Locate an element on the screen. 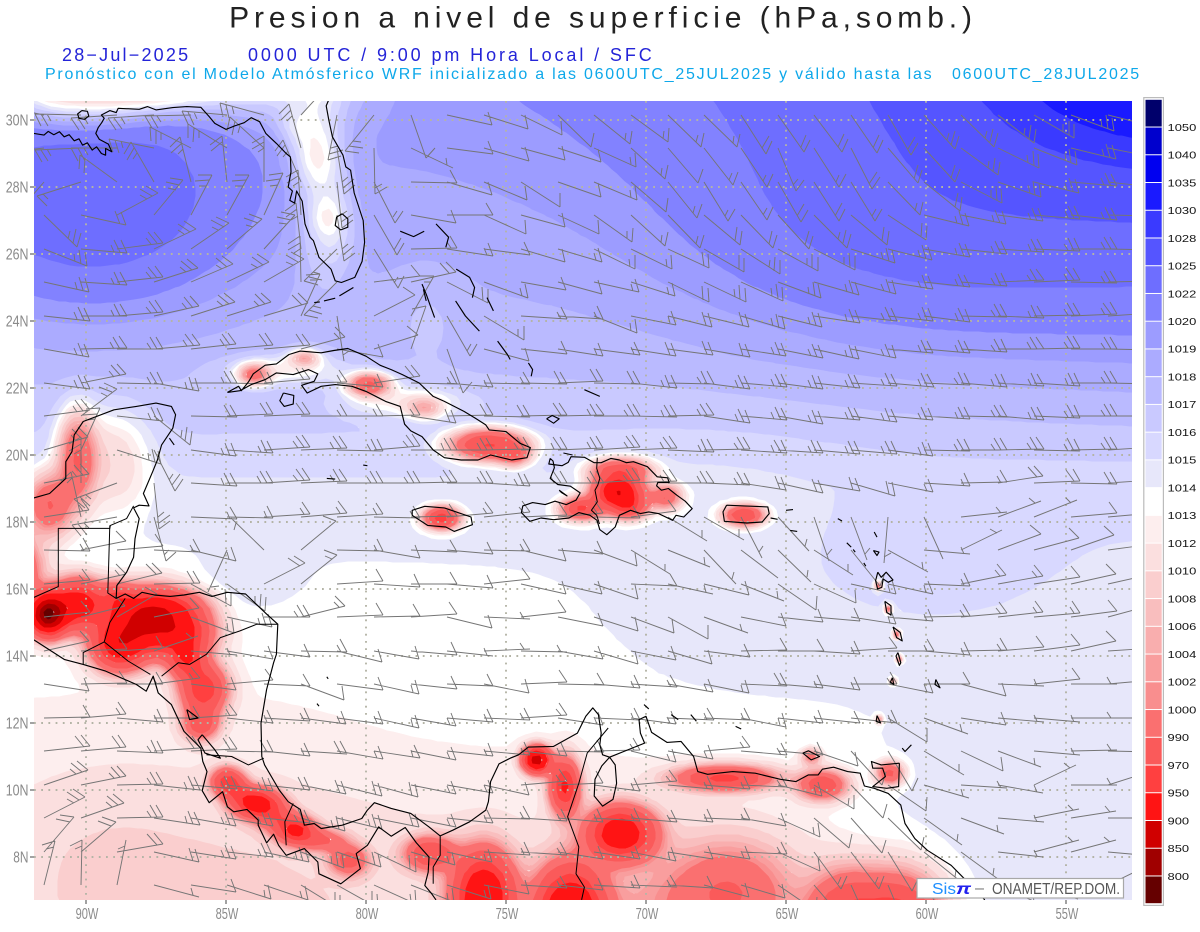  svg-text: 1010 is located at coordinates (1182, 572).